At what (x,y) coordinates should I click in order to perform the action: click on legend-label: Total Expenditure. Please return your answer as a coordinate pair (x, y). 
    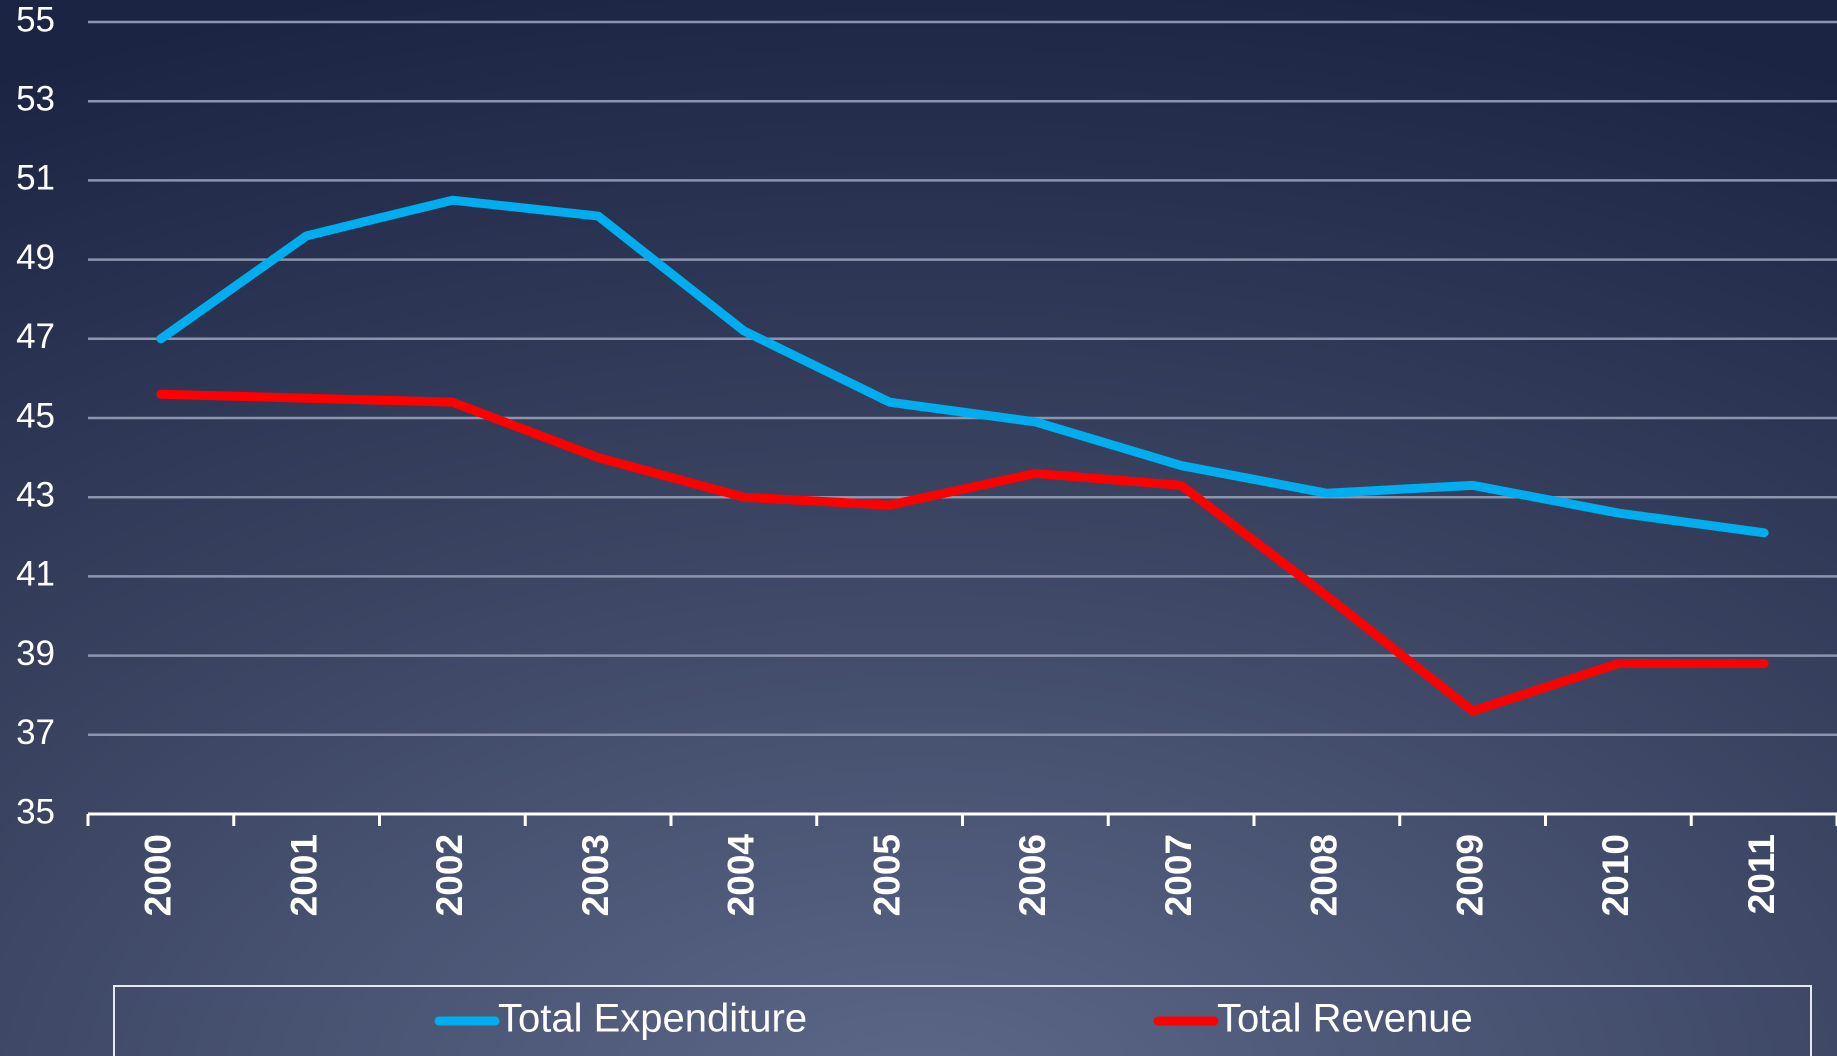
    Looking at the image, I should click on (652, 1019).